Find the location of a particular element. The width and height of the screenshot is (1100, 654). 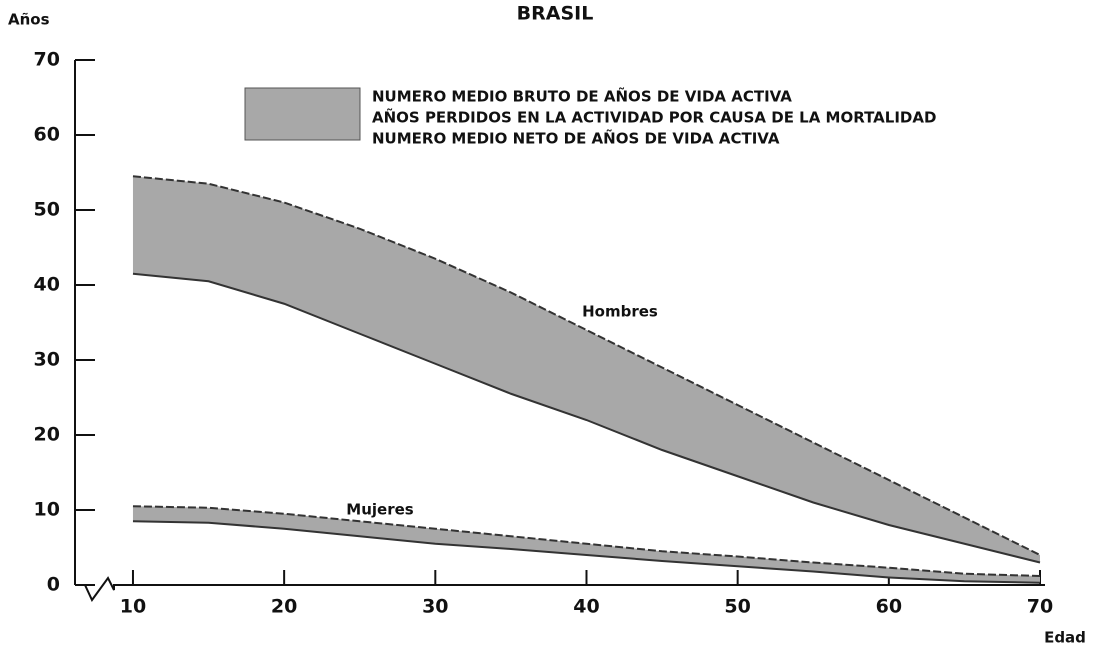

y-tick-label: 70 is located at coordinates (47, 60).